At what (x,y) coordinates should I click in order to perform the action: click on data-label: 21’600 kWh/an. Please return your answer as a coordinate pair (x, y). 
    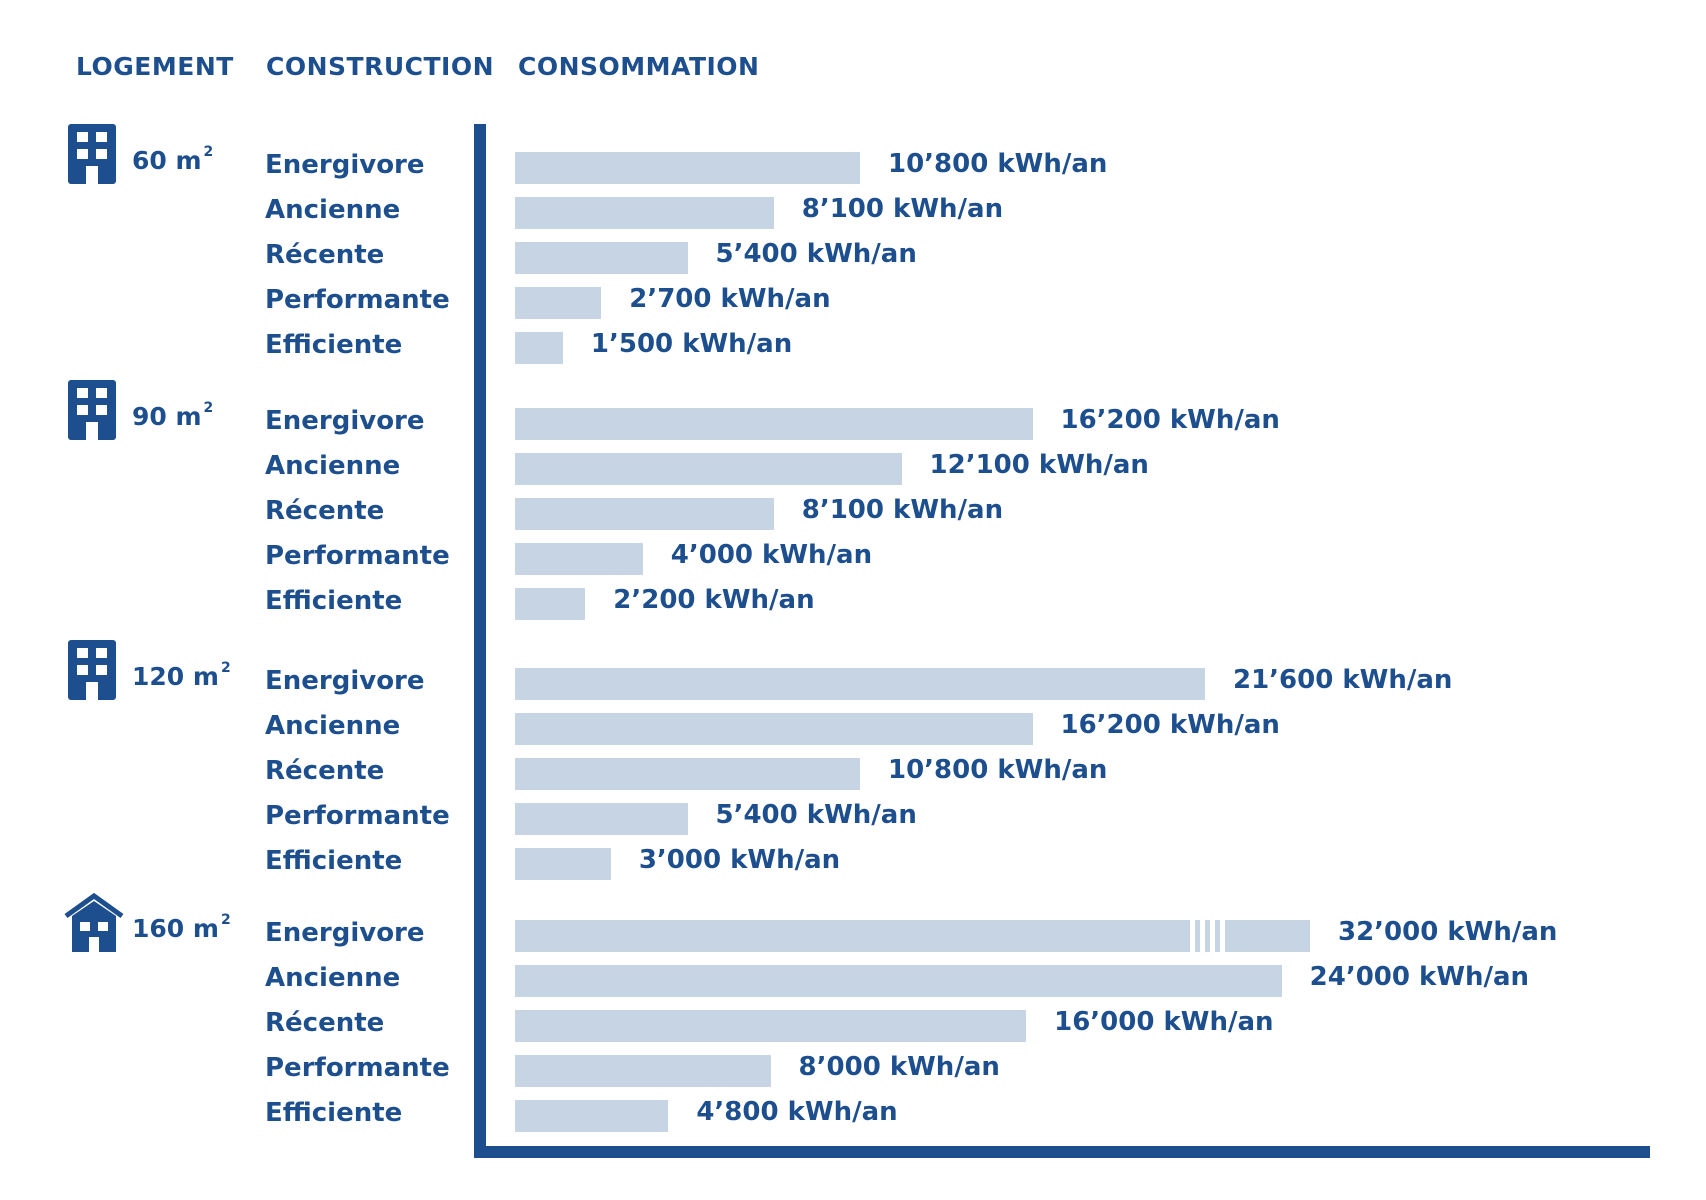
    Looking at the image, I should click on (1343, 680).